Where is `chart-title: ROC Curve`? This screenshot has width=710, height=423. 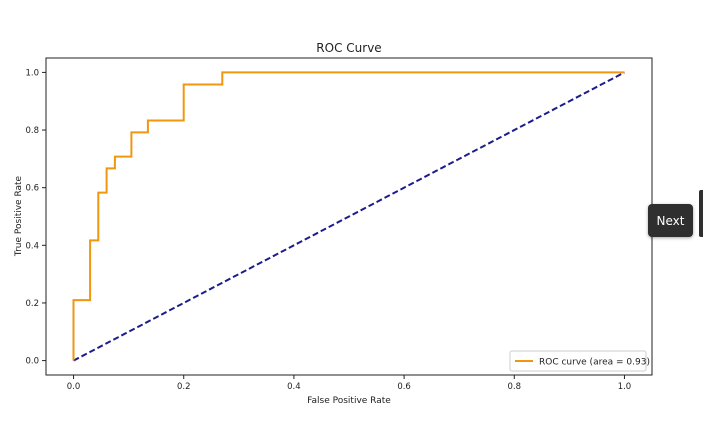 chart-title: ROC Curve is located at coordinates (348, 48).